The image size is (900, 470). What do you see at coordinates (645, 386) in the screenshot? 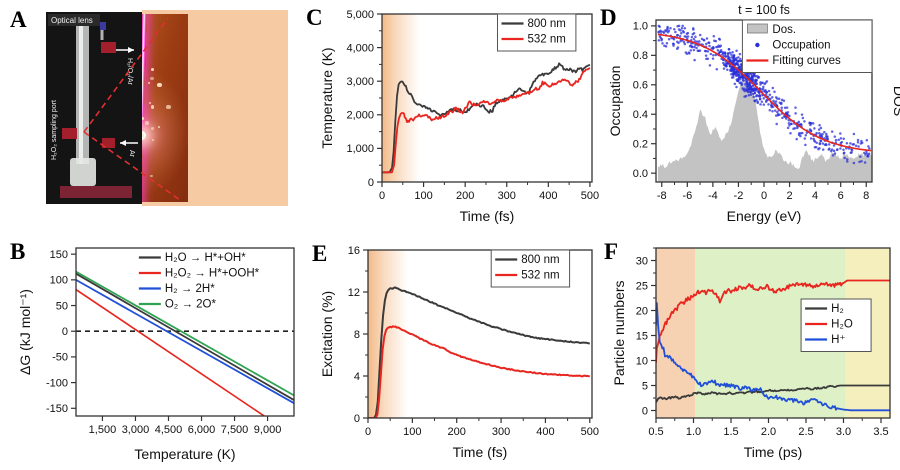
I see `svg-text: 5` at bounding box center [645, 386].